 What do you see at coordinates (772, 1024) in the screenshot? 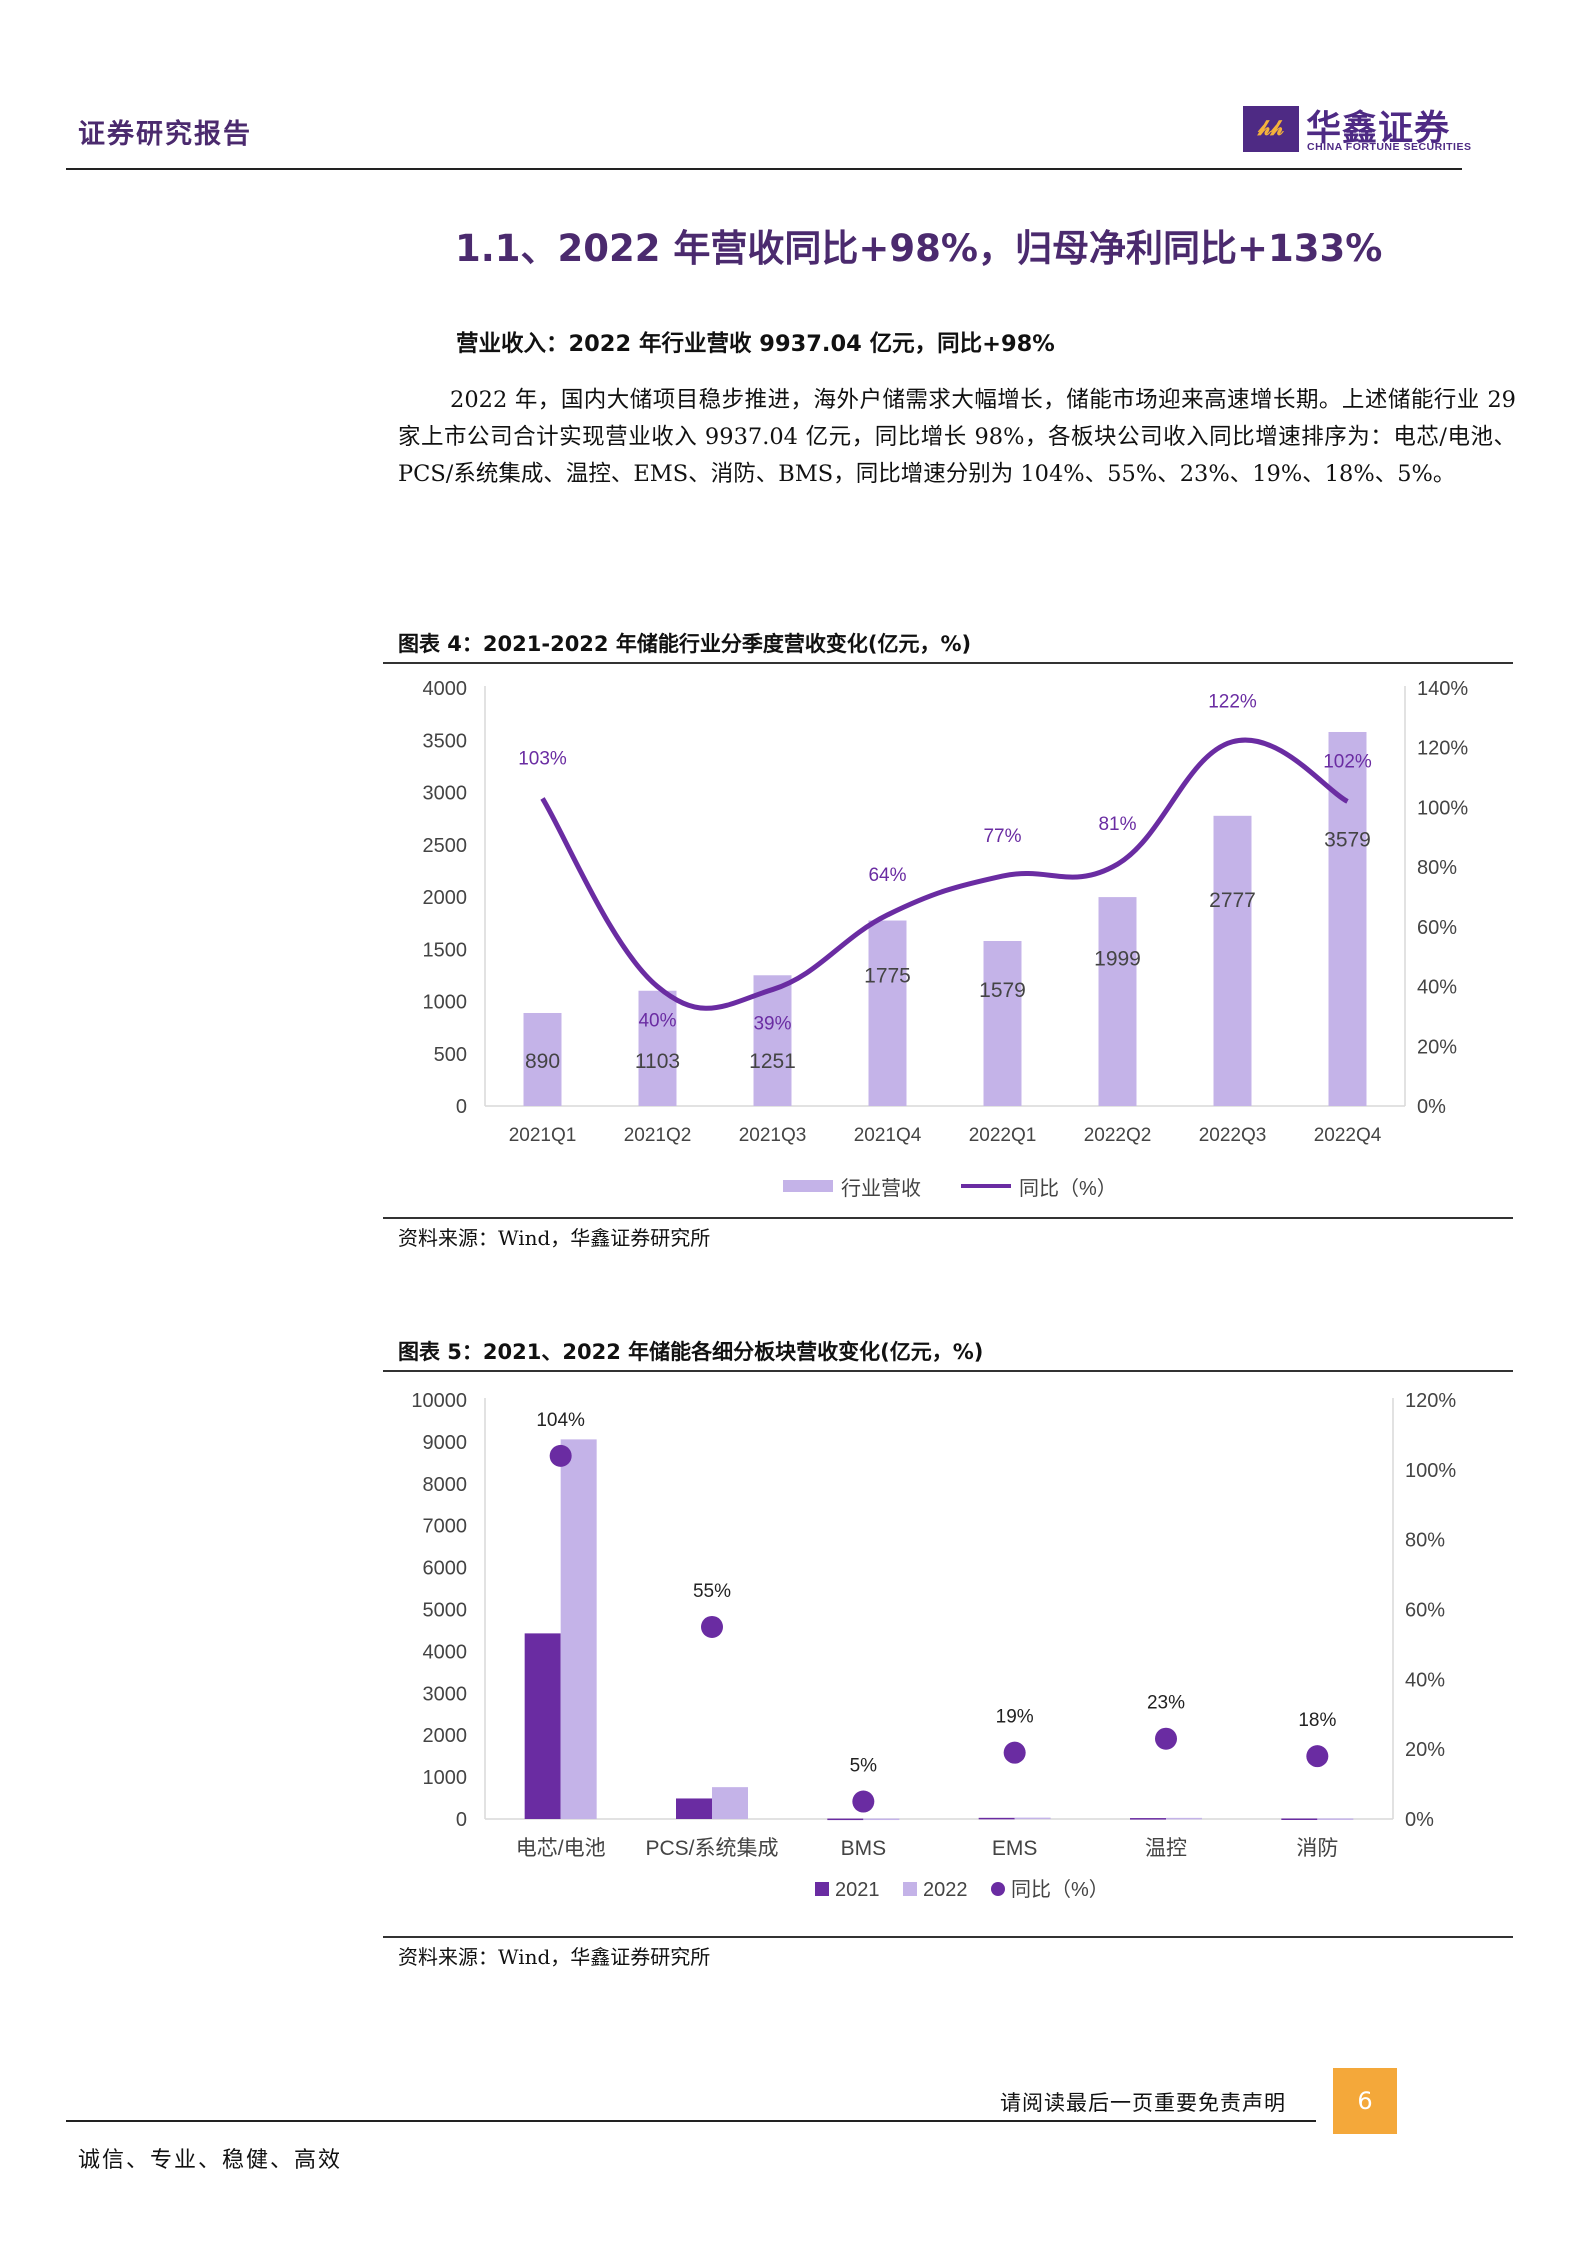
I see `yoy-growth-label: 39%` at bounding box center [772, 1024].